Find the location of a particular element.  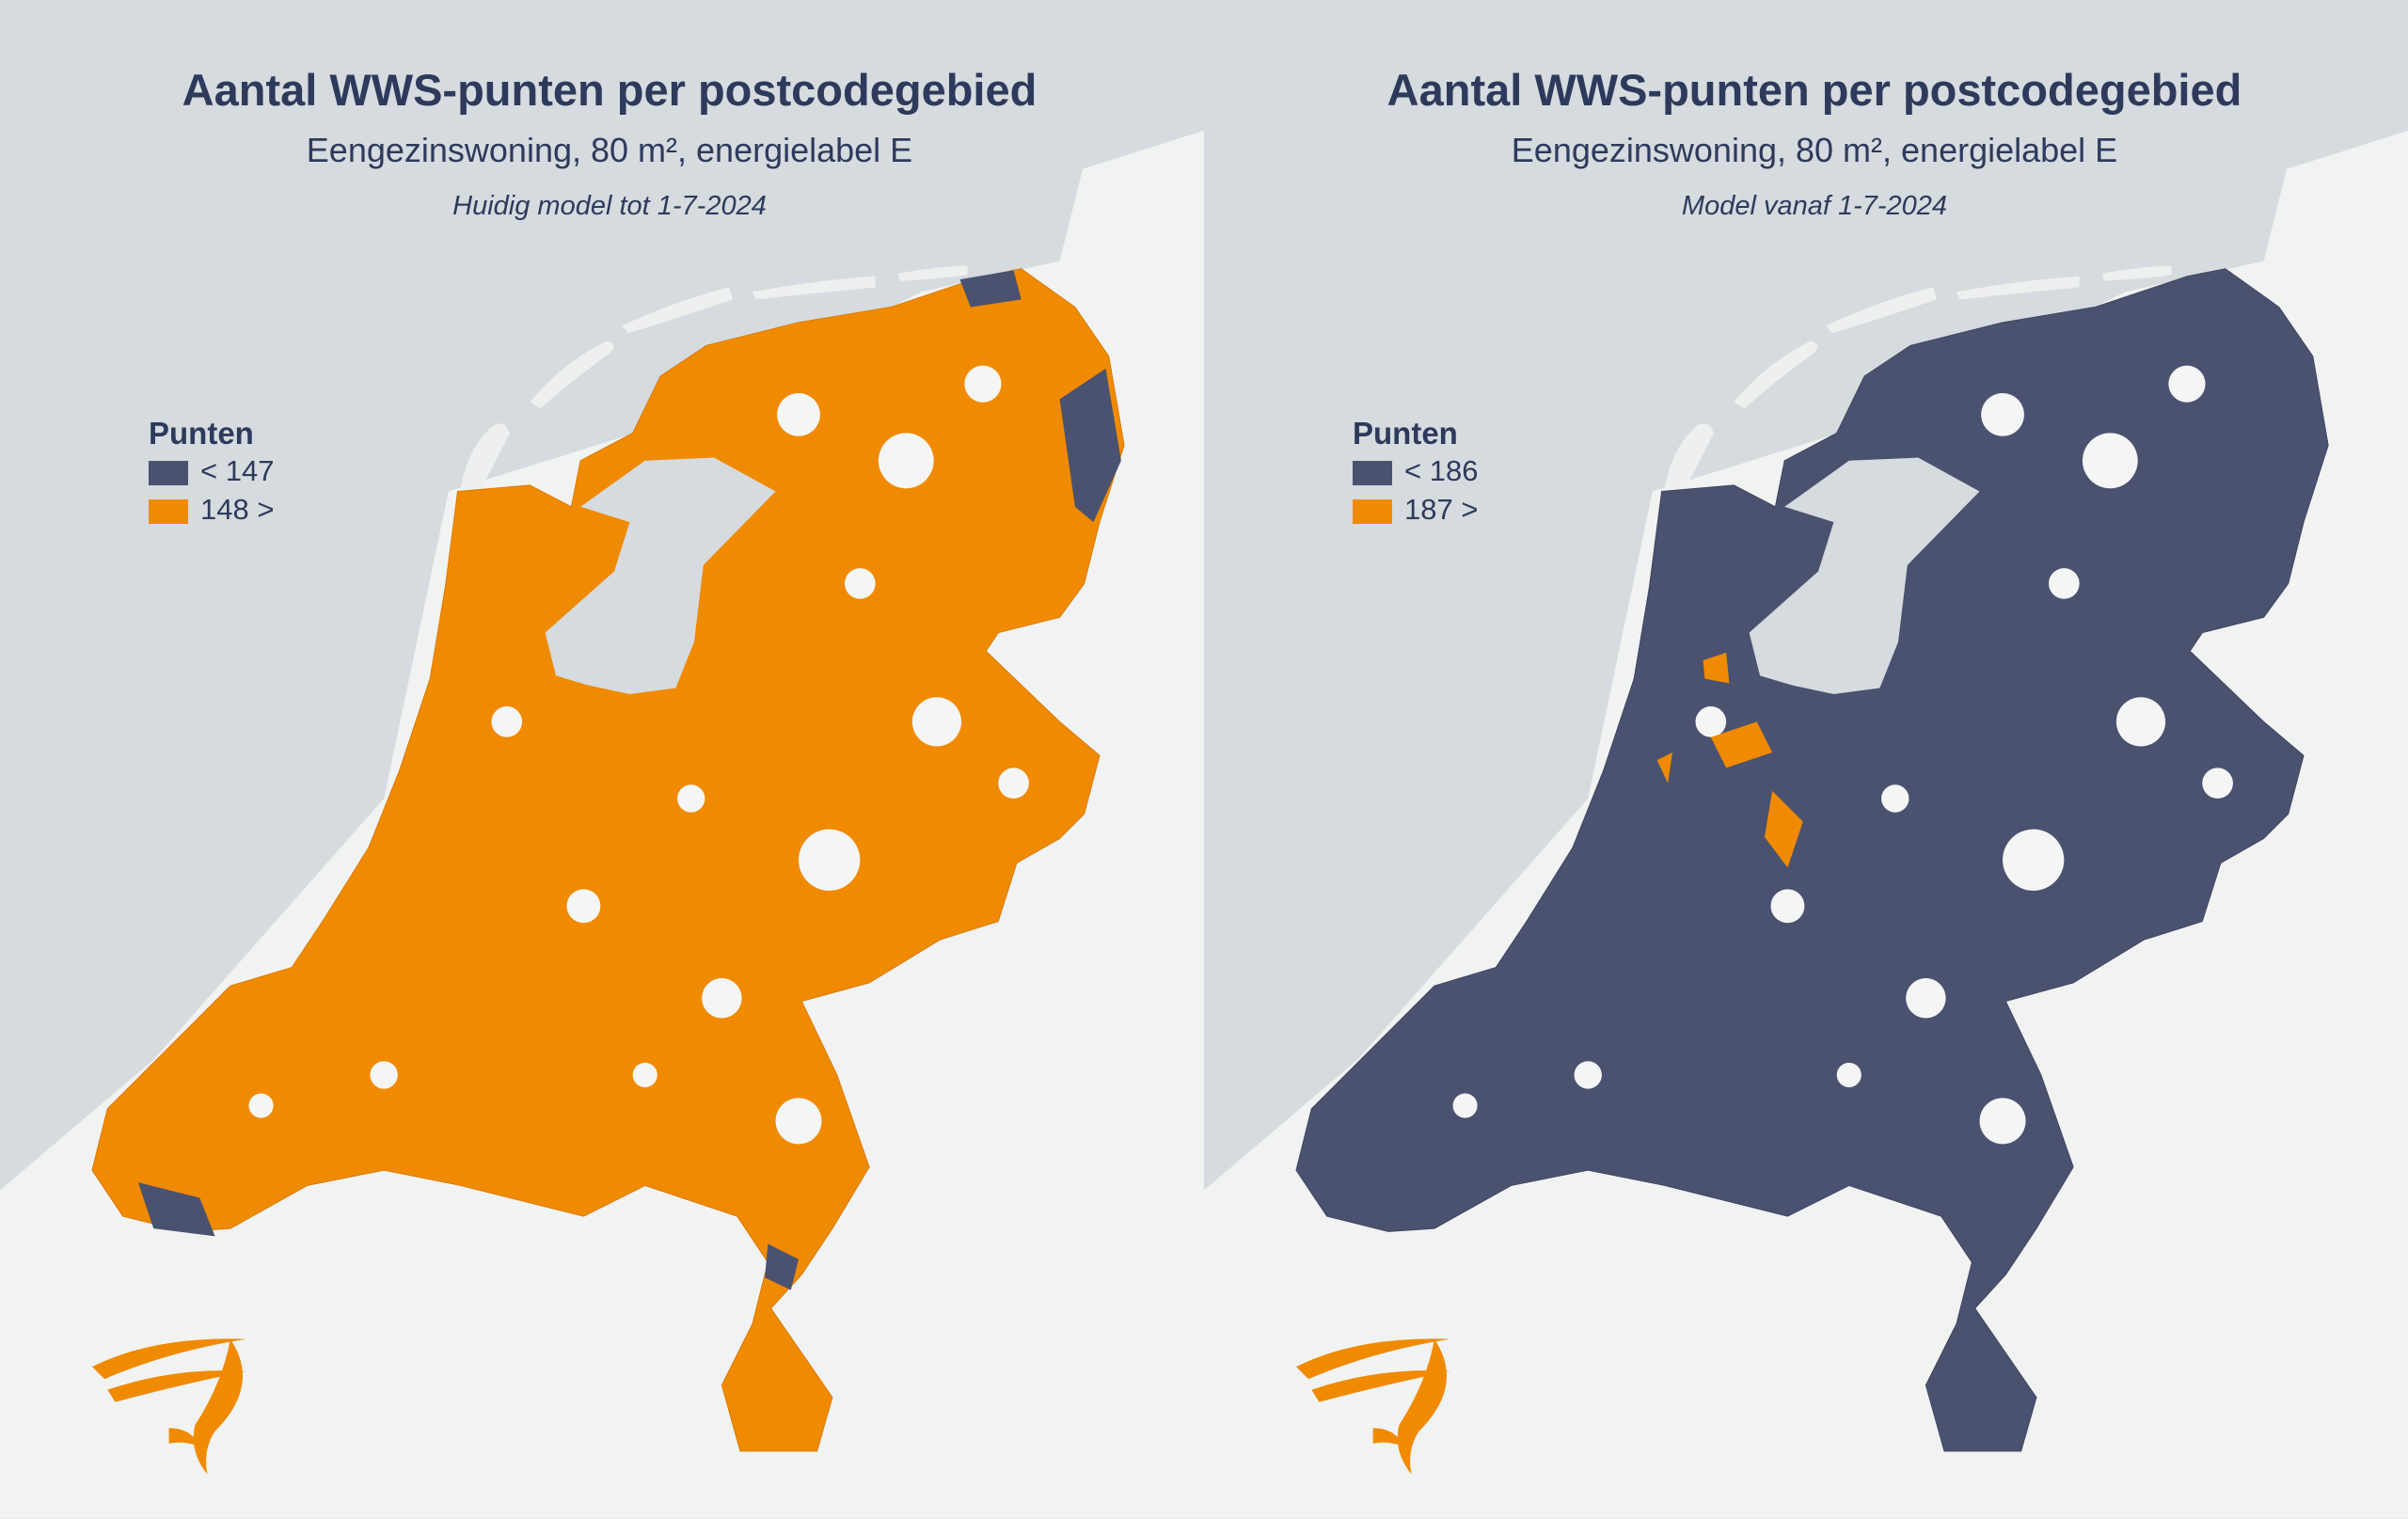

legend-label: < 186 is located at coordinates (1441, 470).